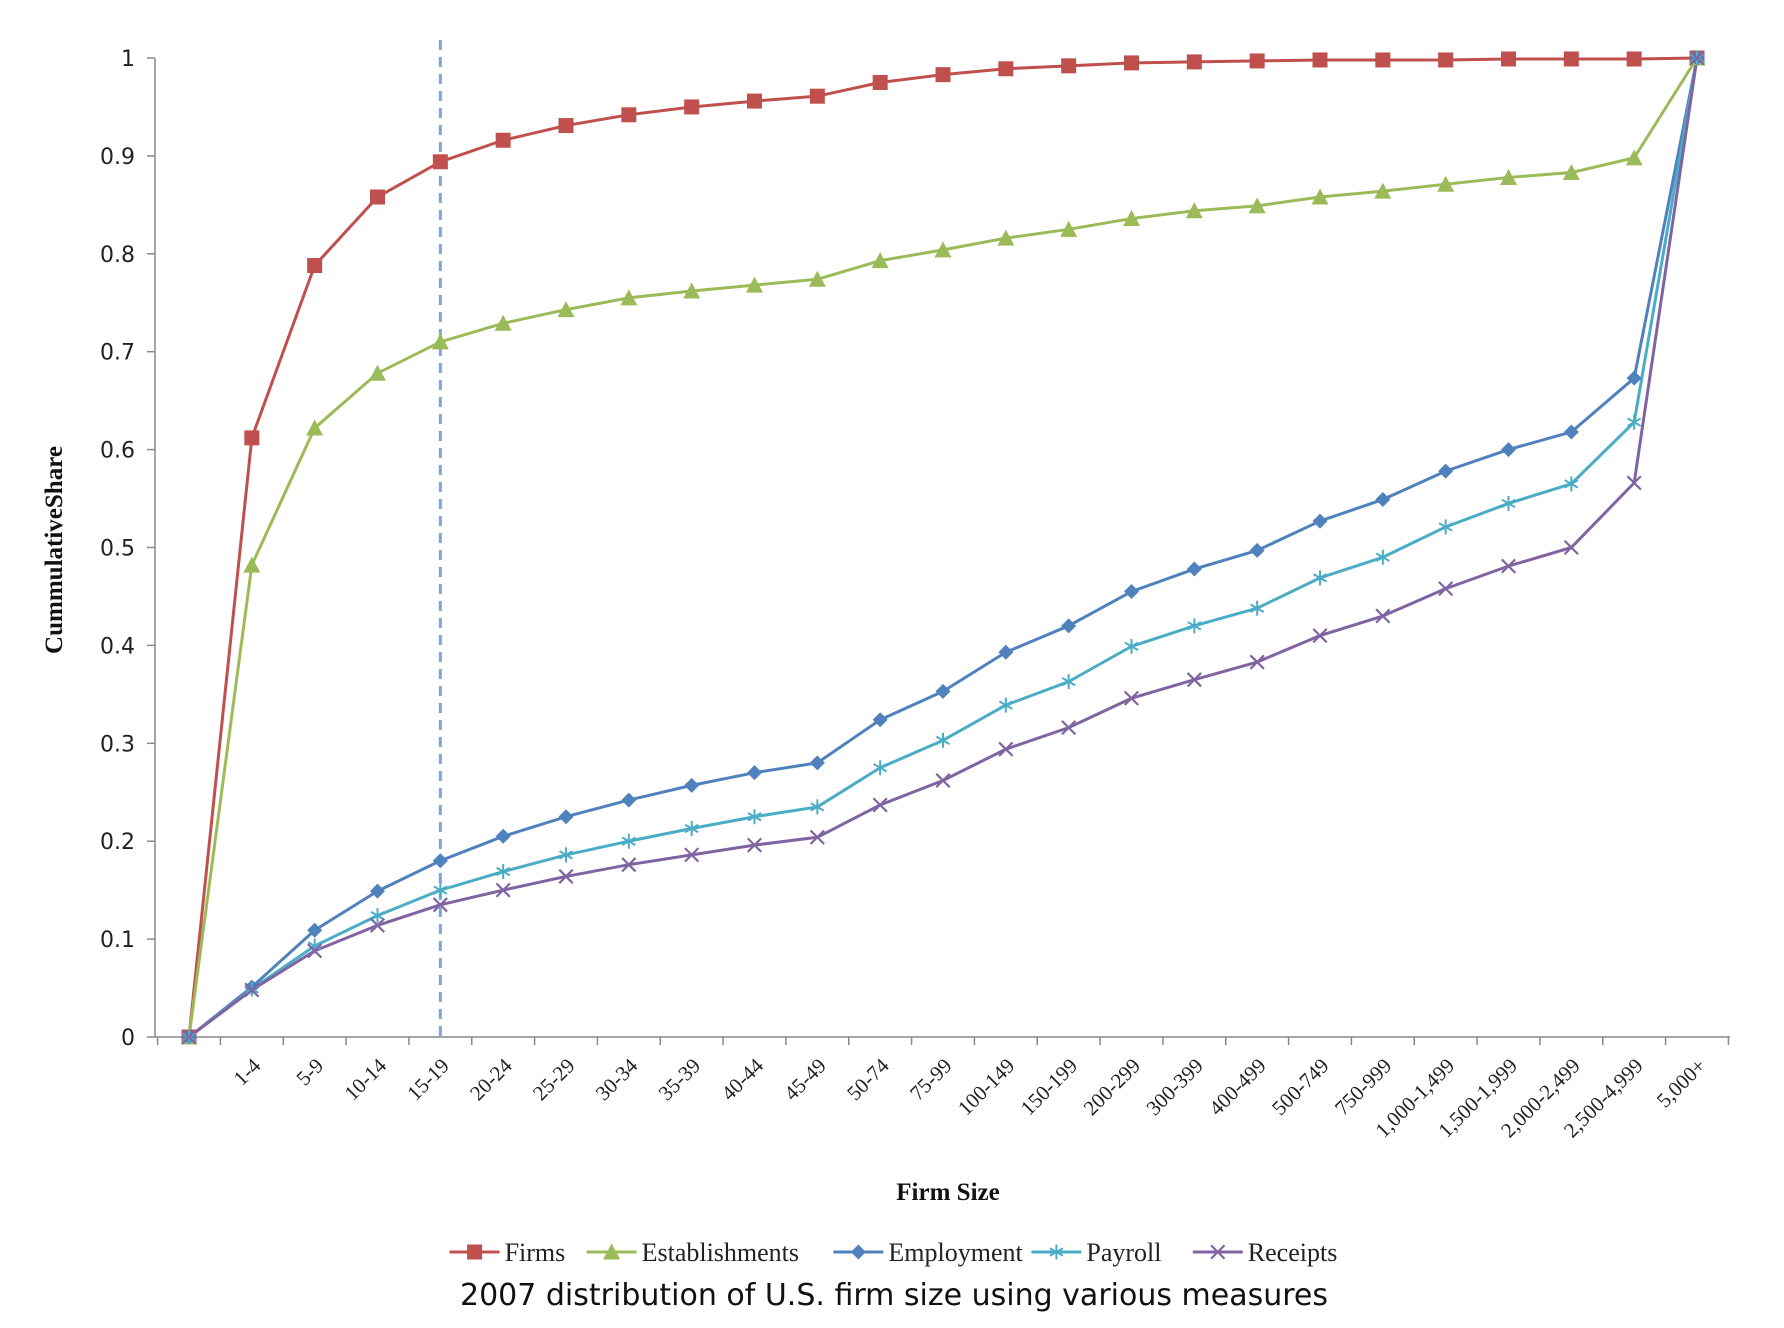 The image size is (1784, 1328). What do you see at coordinates (1300, 1087) in the screenshot?
I see `x-tick-label: 500-749` at bounding box center [1300, 1087].